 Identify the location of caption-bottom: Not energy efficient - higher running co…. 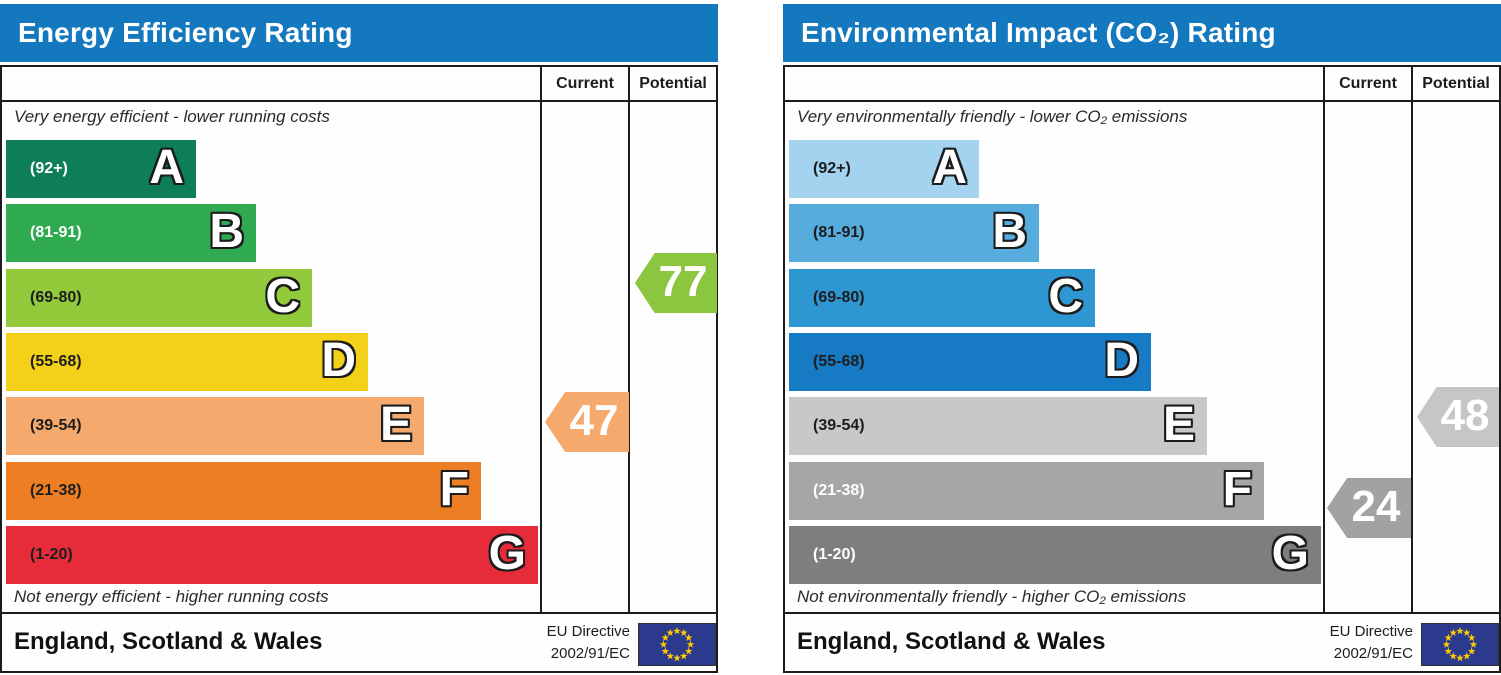
(171, 596).